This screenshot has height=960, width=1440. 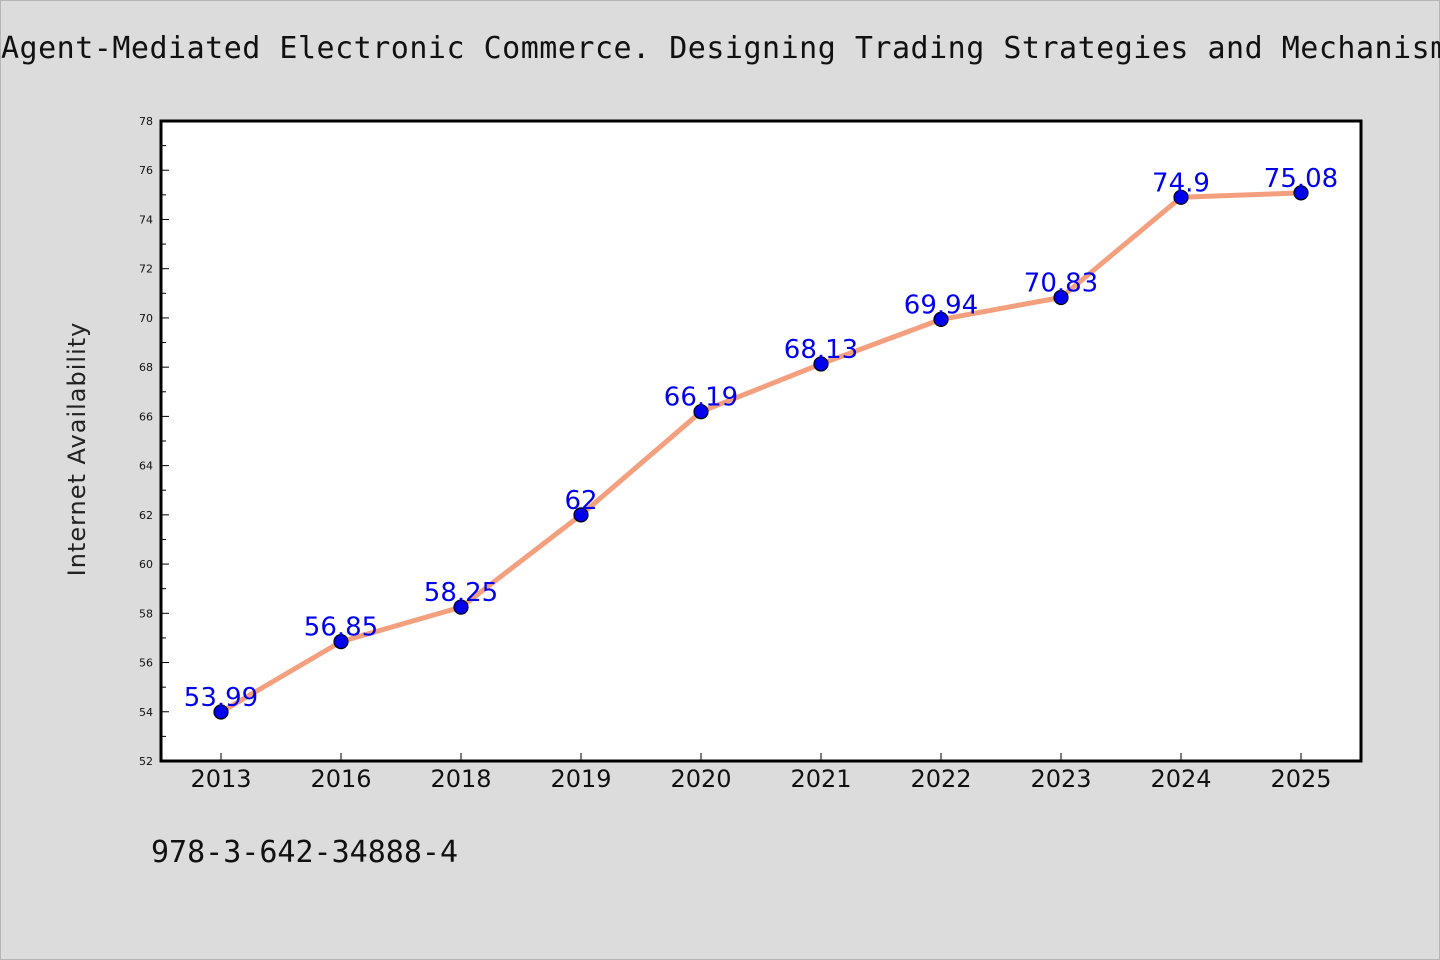 What do you see at coordinates (146, 318) in the screenshot?
I see `y-tick-label: 70` at bounding box center [146, 318].